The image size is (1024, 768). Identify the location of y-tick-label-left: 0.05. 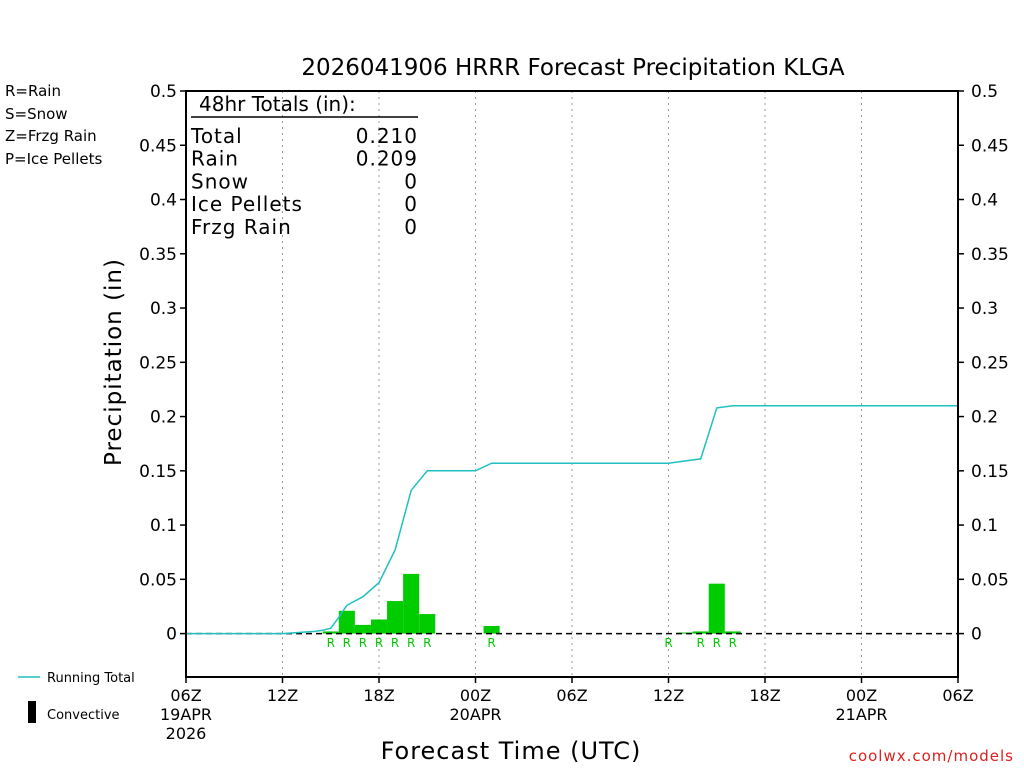
(158, 580).